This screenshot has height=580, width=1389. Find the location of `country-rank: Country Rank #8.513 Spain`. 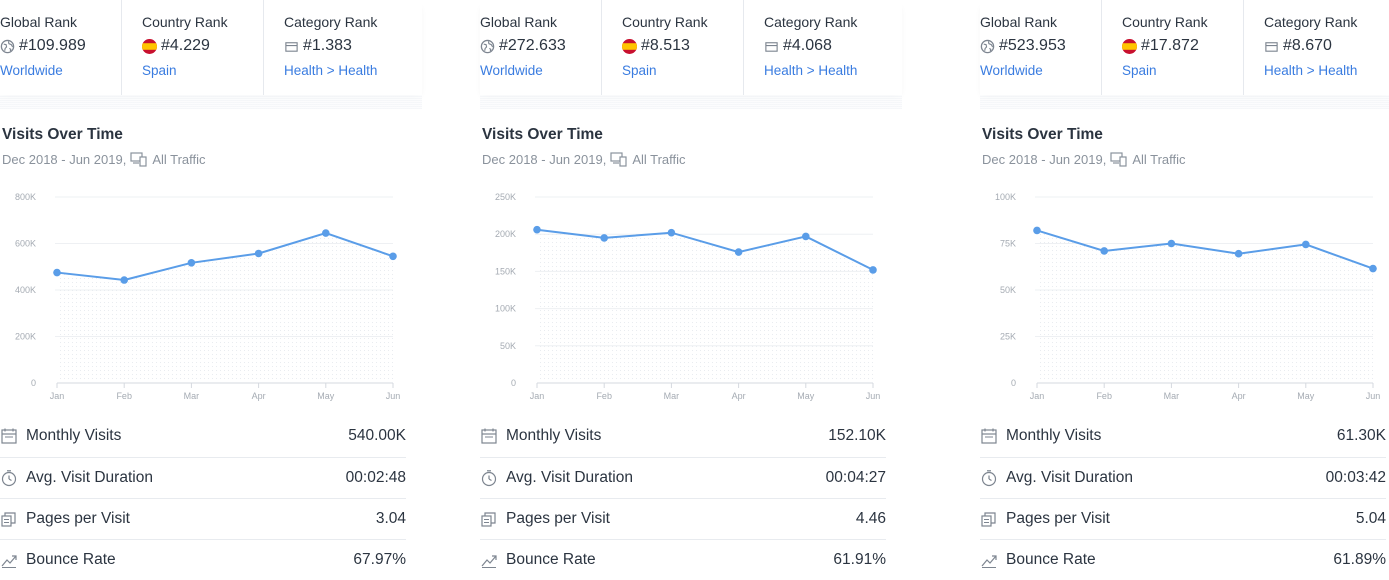

country-rank: Country Rank #8.513 Spain is located at coordinates (683, 47).